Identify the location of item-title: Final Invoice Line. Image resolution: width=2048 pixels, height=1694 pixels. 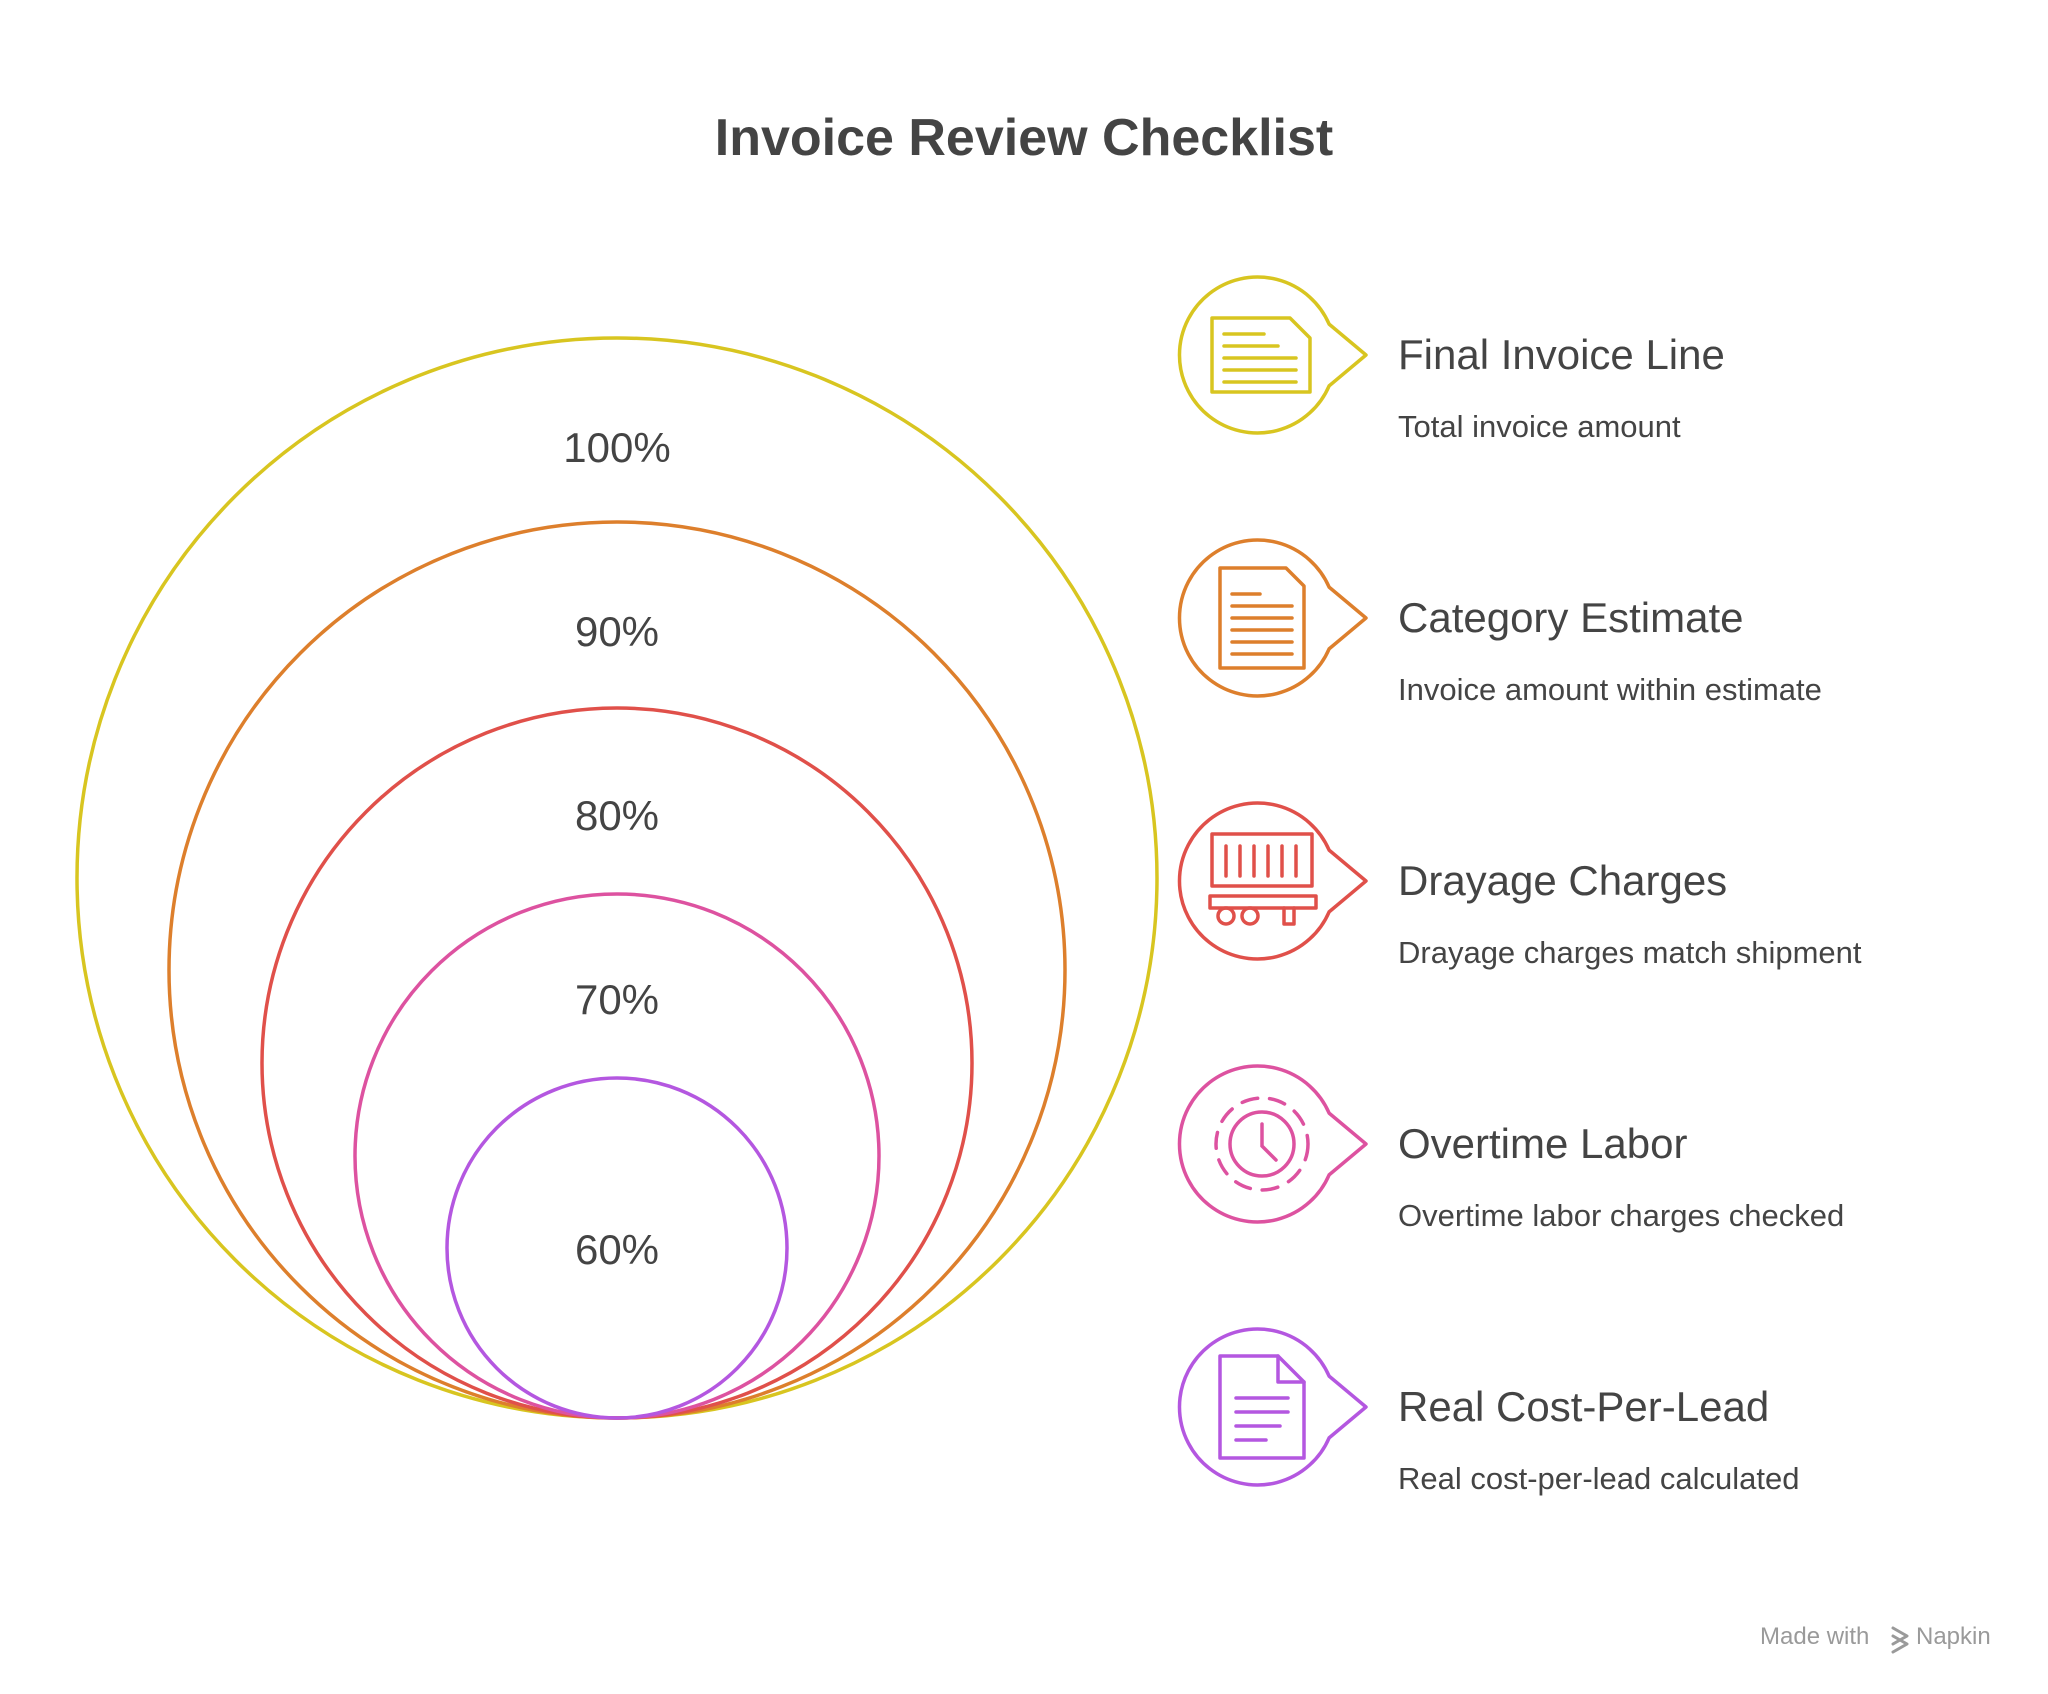
(1561, 354).